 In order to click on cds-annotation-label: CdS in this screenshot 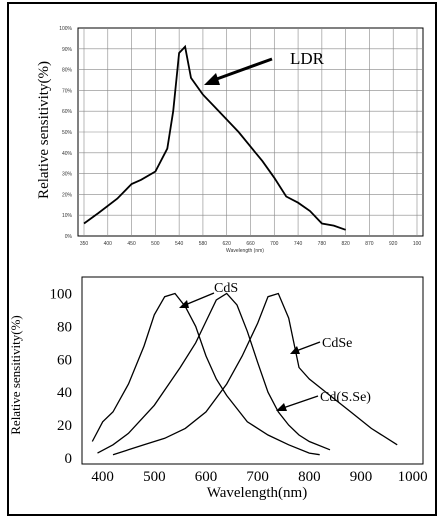, I will do `click(226, 288)`.